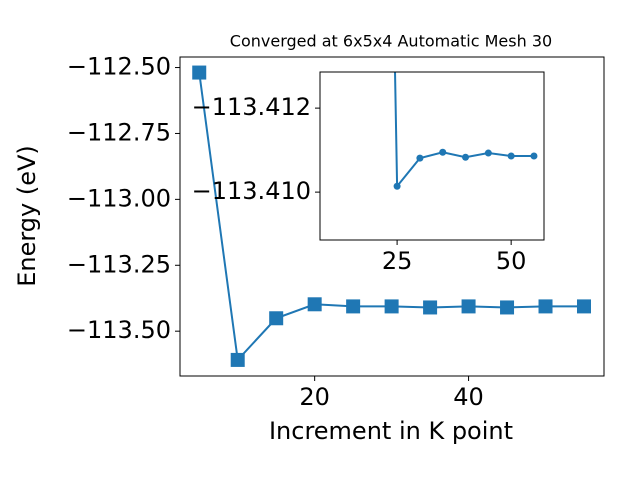  I want to click on x-axis-label: Increment in K point, so click(391, 431).